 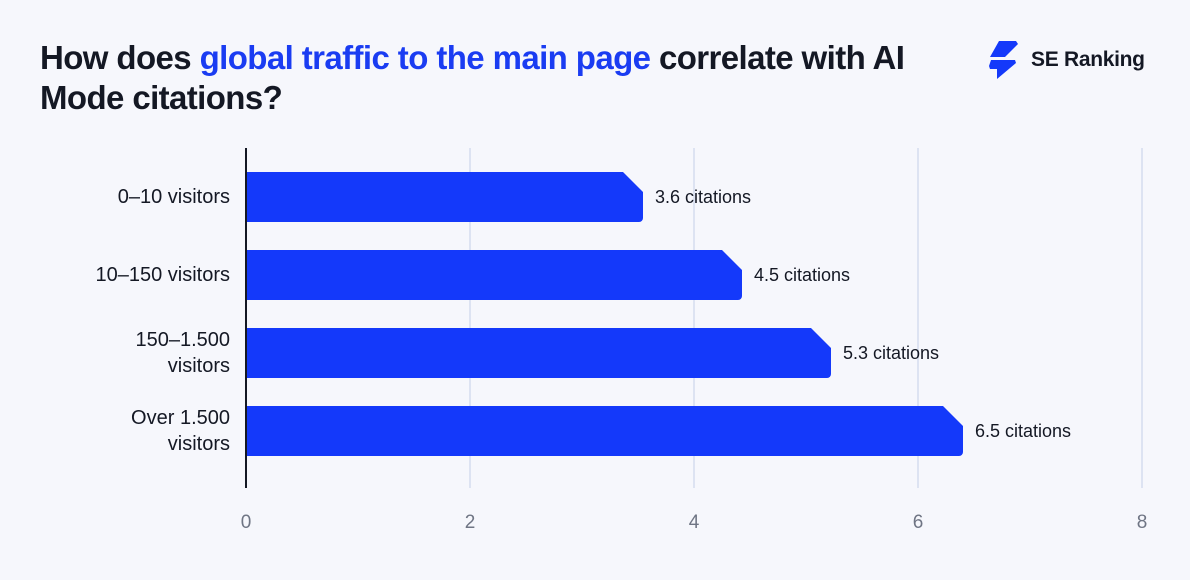 I want to click on title-text: How does, so click(x=120, y=57).